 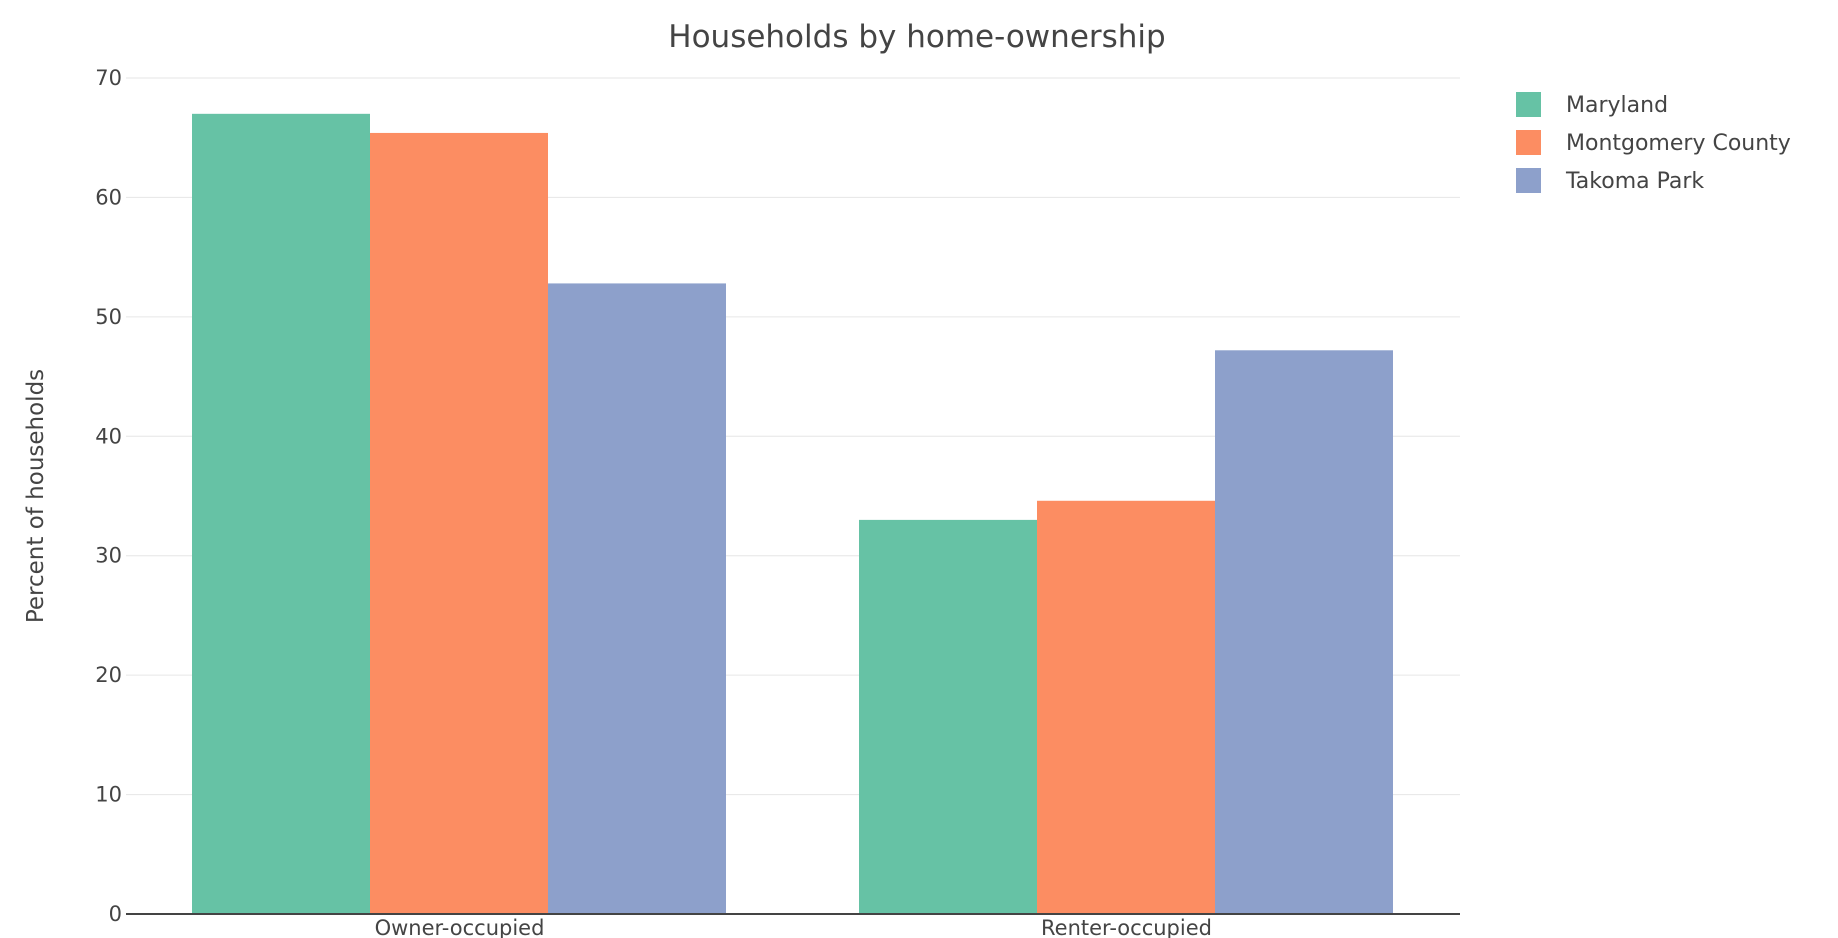 I want to click on y-tick-label: 50, so click(x=108, y=317).